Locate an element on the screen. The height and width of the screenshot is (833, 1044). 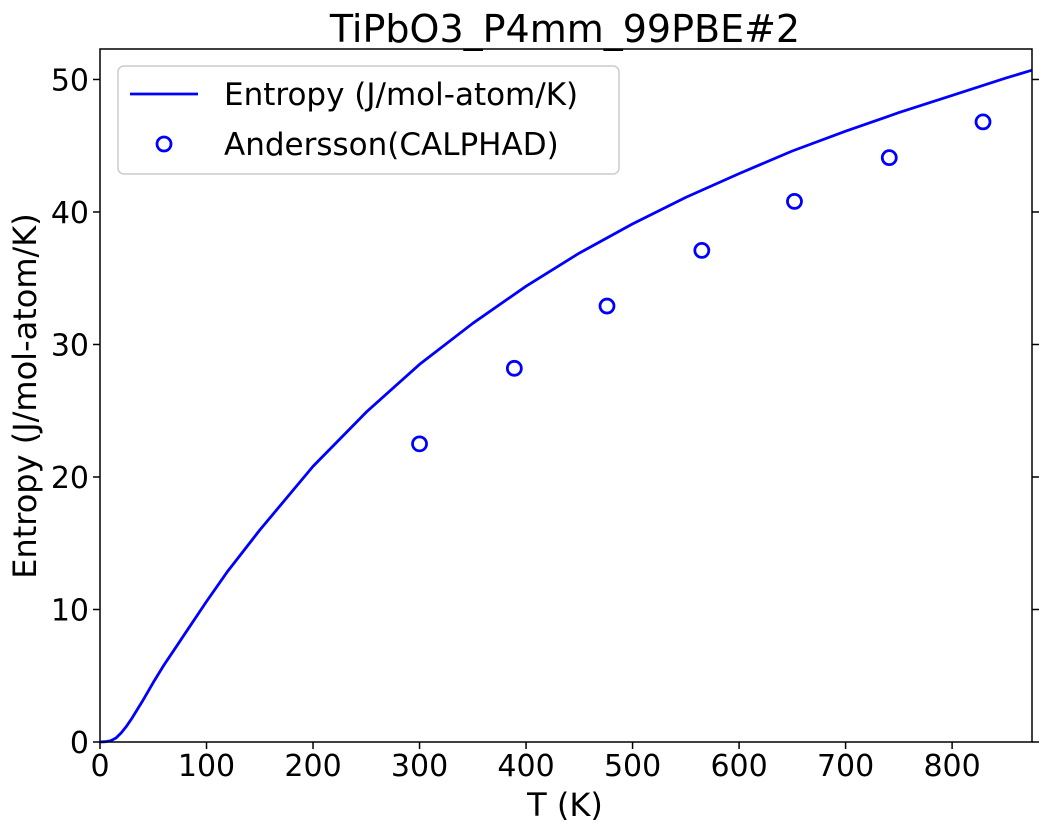
x-tick-label: 0 is located at coordinates (99, 766).